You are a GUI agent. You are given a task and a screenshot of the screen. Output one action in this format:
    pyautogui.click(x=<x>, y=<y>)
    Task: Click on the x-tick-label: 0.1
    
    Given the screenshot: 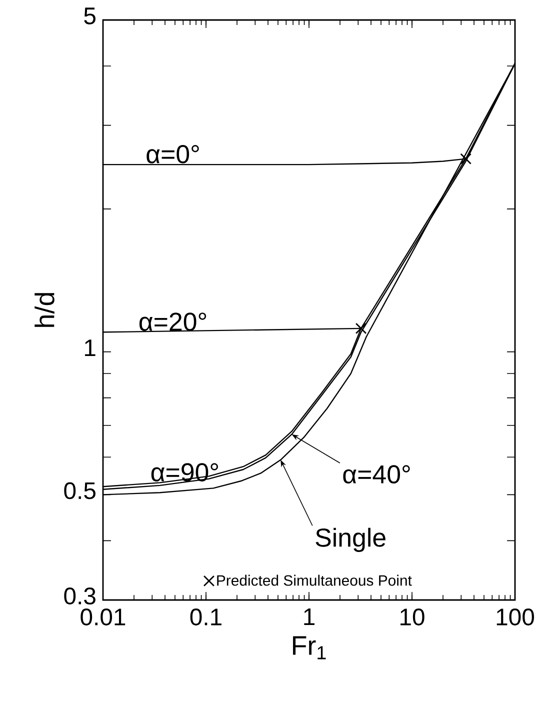 What is the action you would take?
    pyautogui.click(x=206, y=617)
    